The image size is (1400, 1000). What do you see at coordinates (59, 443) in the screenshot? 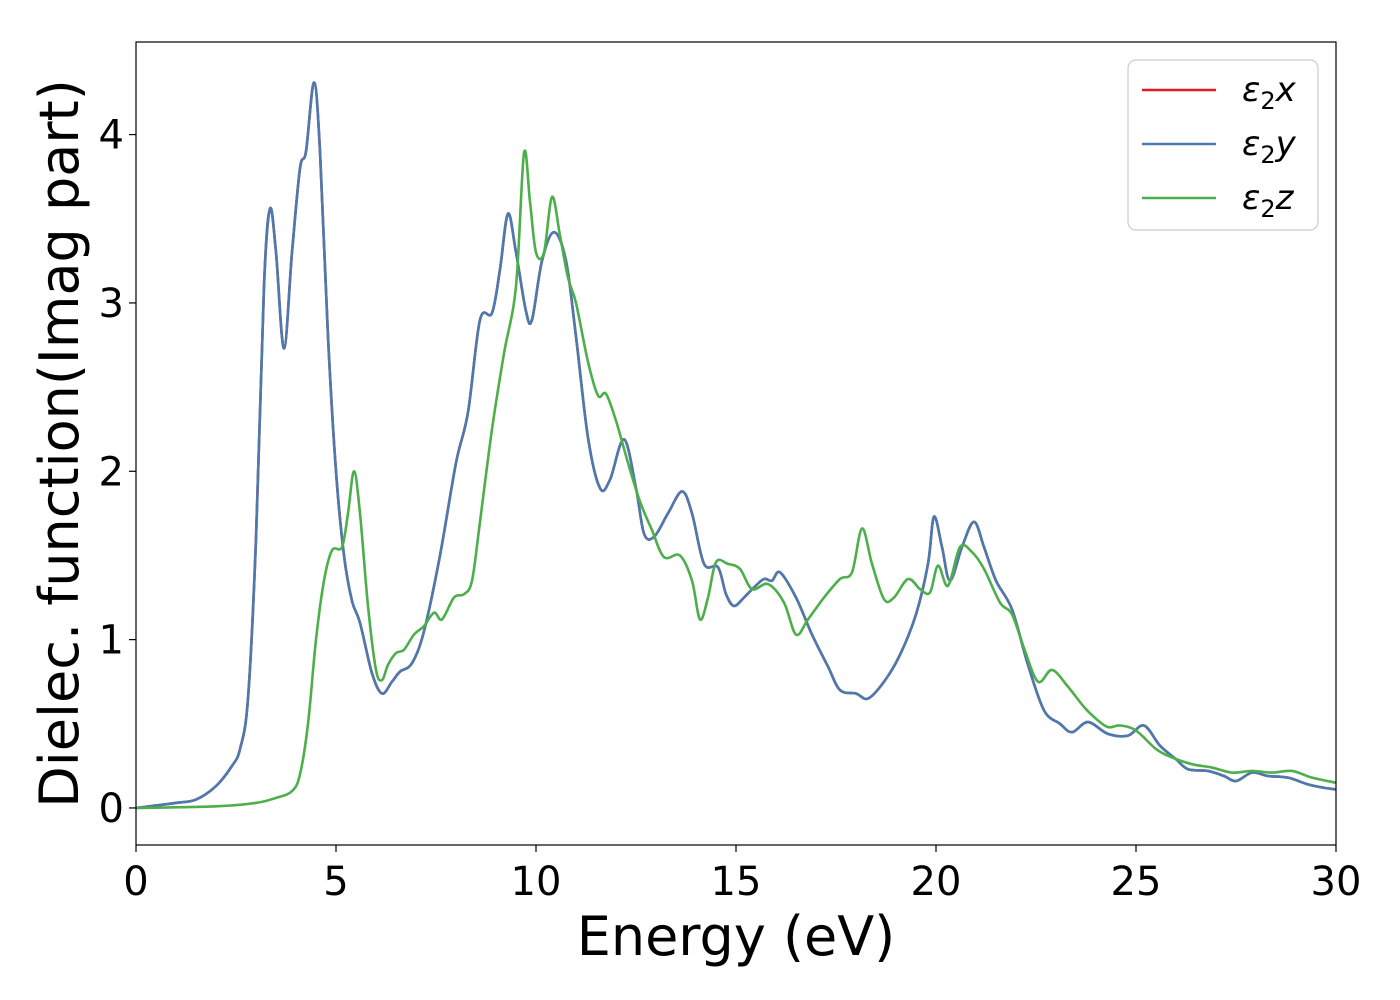
I see `y-axis-title: Dielec. function(Imag part)` at bounding box center [59, 443].